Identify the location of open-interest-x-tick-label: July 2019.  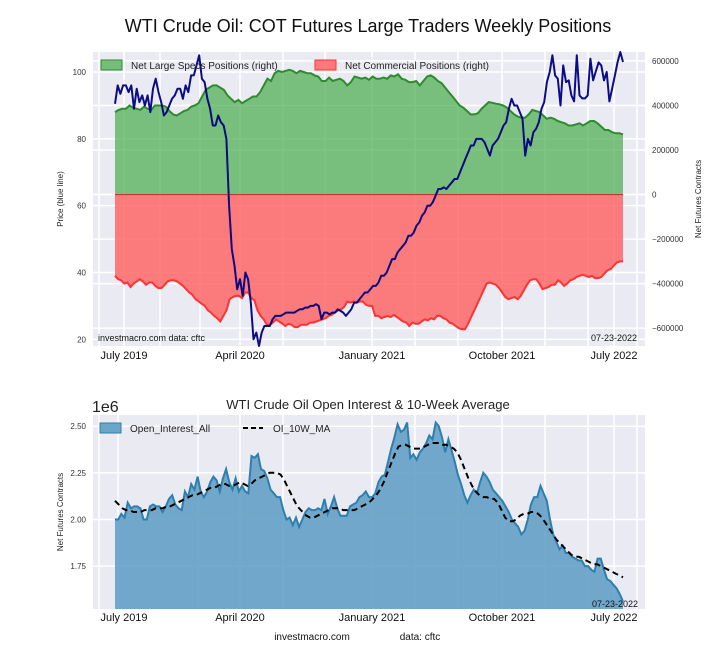
(123, 618).